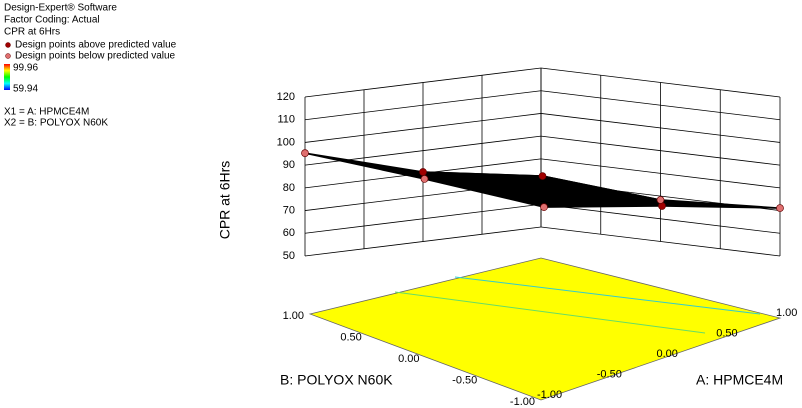 This screenshot has height=408, width=802. What do you see at coordinates (549, 395) in the screenshot?
I see `x-tick-label: -1.00` at bounding box center [549, 395].